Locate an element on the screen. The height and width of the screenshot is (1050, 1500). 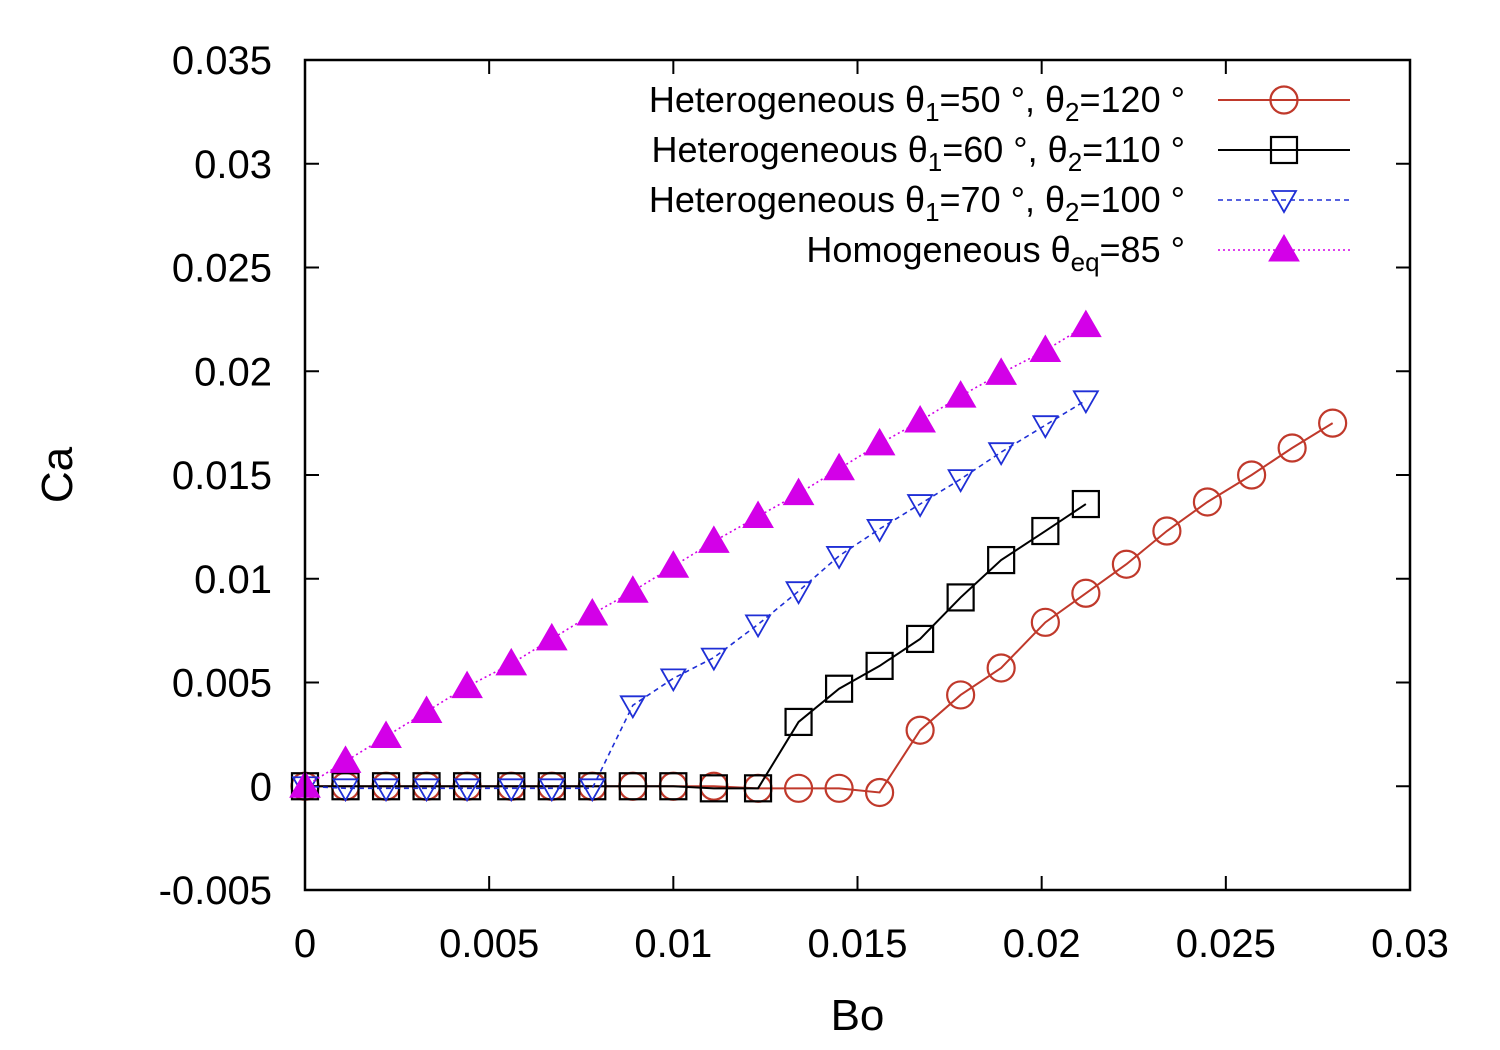
legend-entry-1: Heterogeneous θ1=50 °, θ2=120 ° is located at coordinates (999, 103).